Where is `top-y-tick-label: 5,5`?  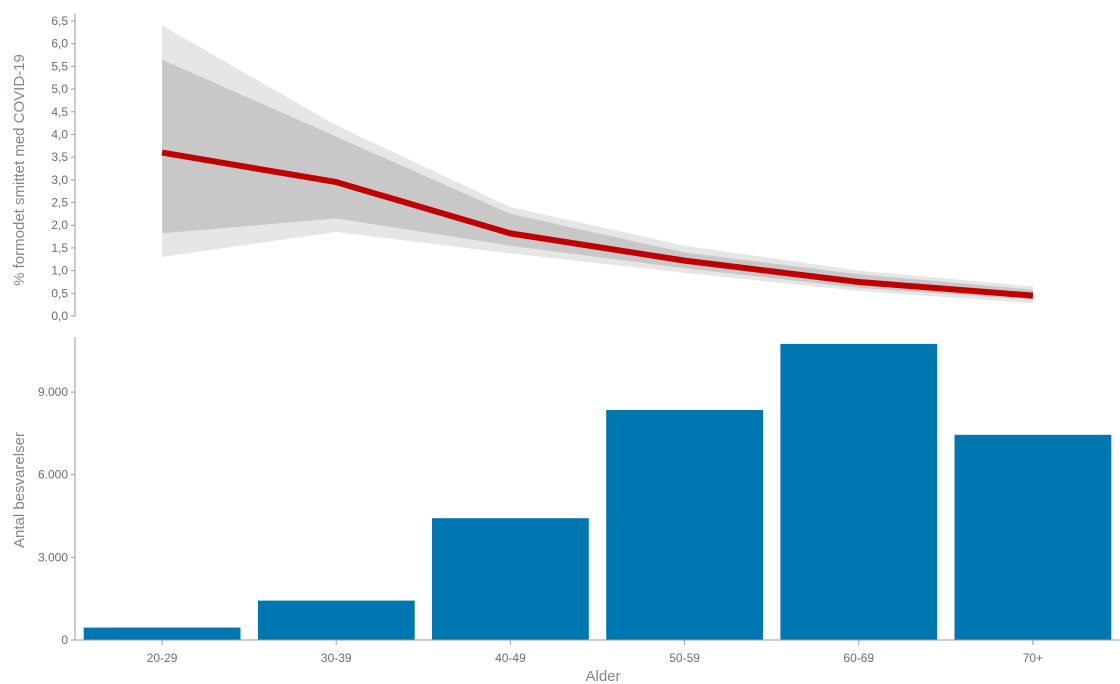 top-y-tick-label: 5,5 is located at coordinates (59, 66).